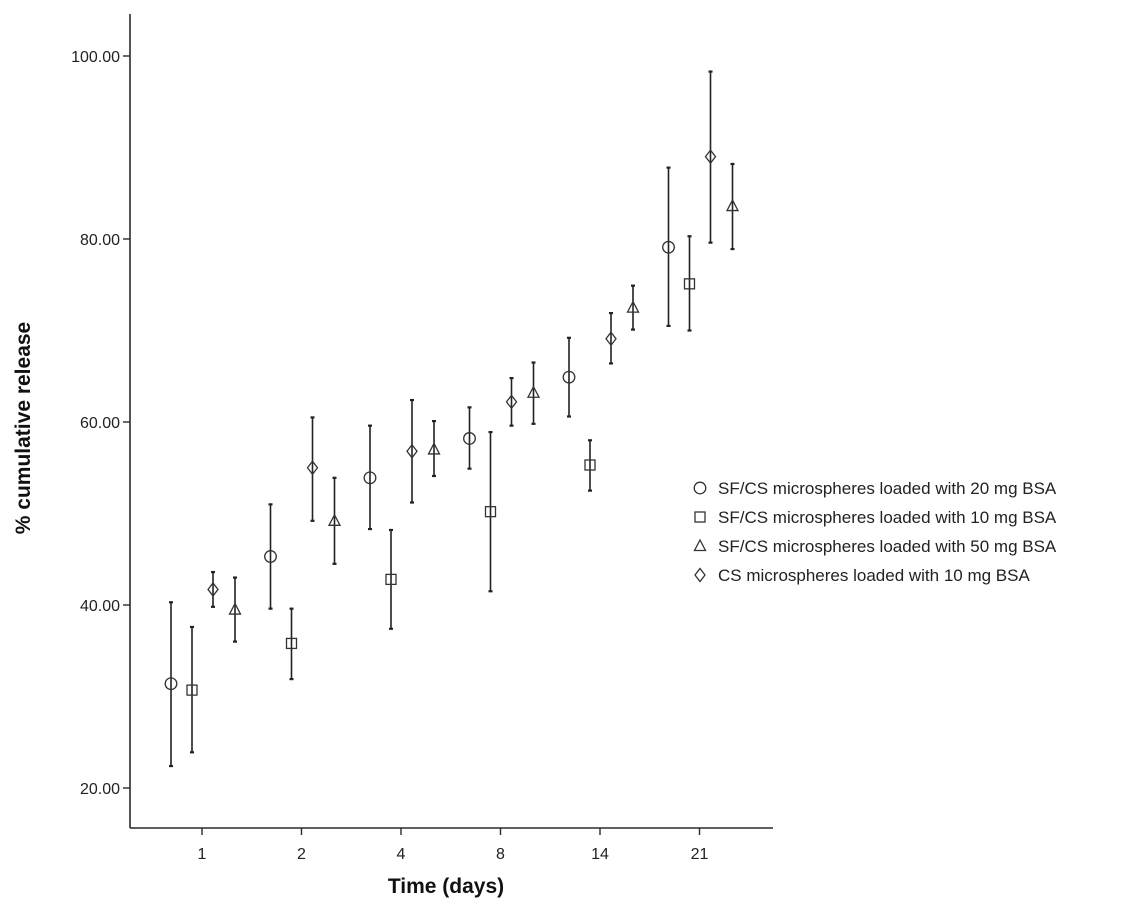  What do you see at coordinates (95, 57) in the screenshot?
I see `y-tick-label: 100.00` at bounding box center [95, 57].